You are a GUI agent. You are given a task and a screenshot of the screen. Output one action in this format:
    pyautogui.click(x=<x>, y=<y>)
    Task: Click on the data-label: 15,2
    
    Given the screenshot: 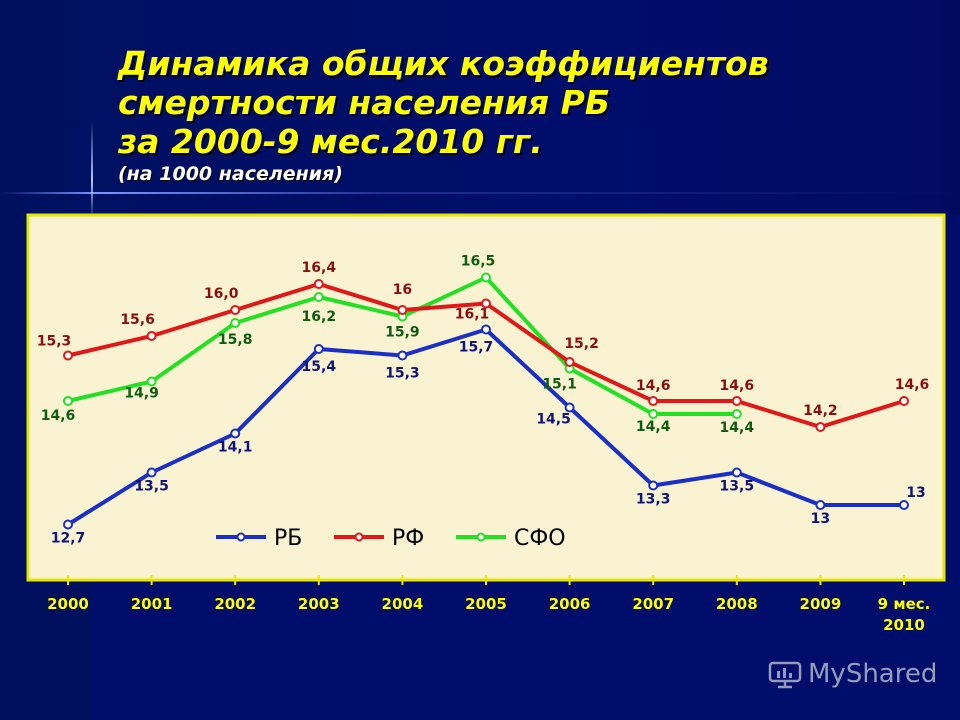 What is the action you would take?
    pyautogui.click(x=581, y=344)
    